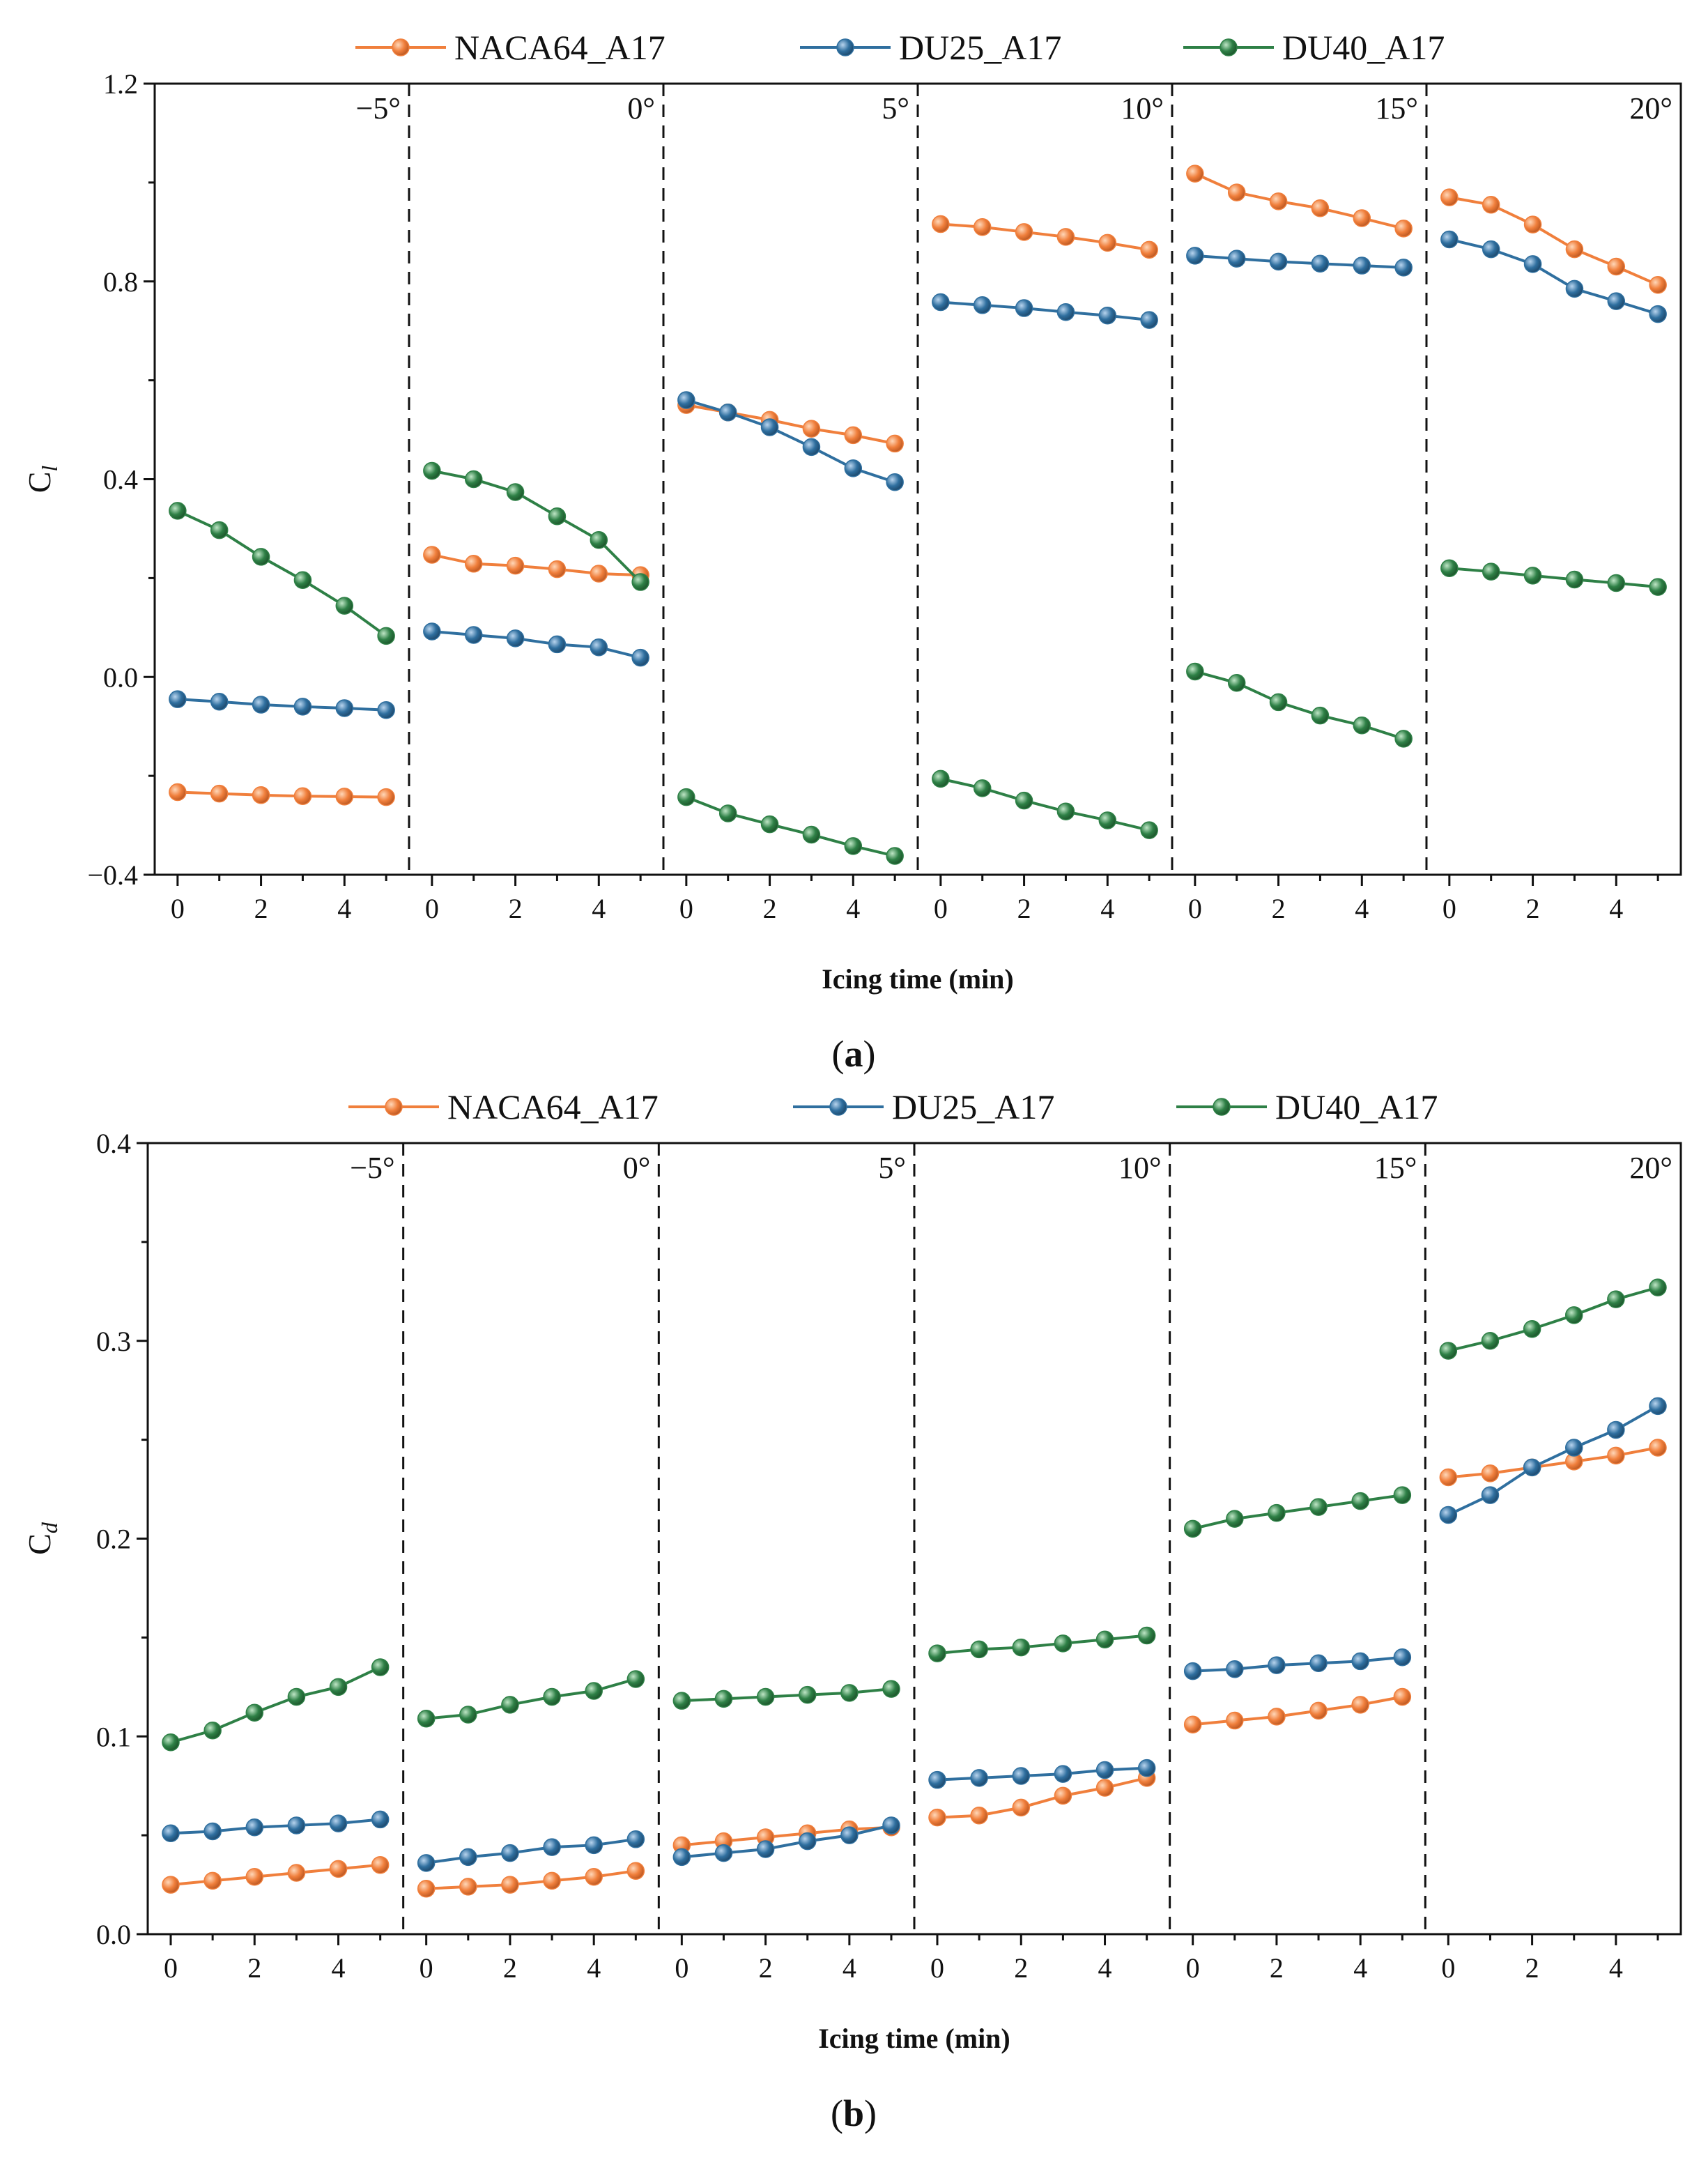 The height and width of the screenshot is (2160, 1708). I want to click on subplot-angle-label: 0°, so click(641, 108).